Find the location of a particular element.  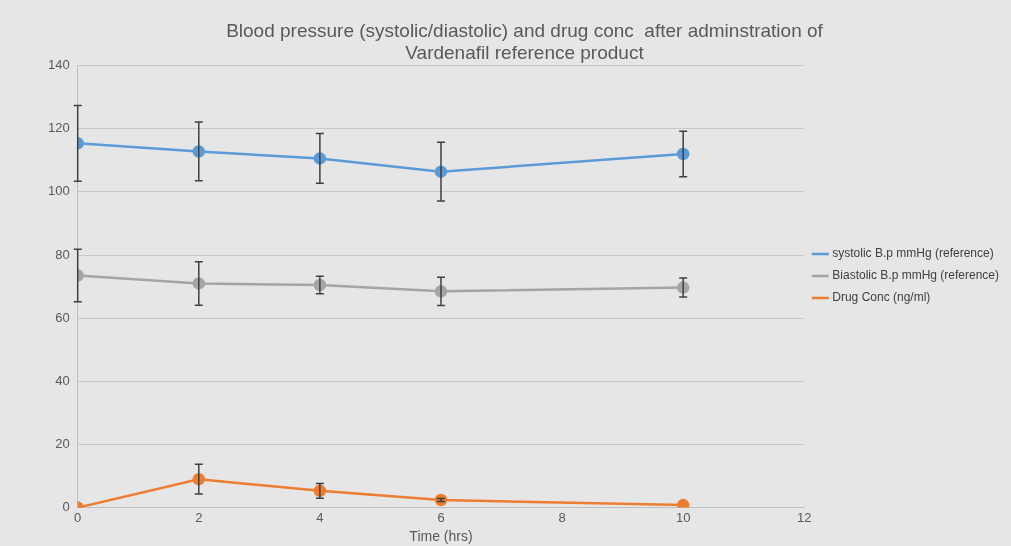

x-tick-label: 4 is located at coordinates (320, 517).